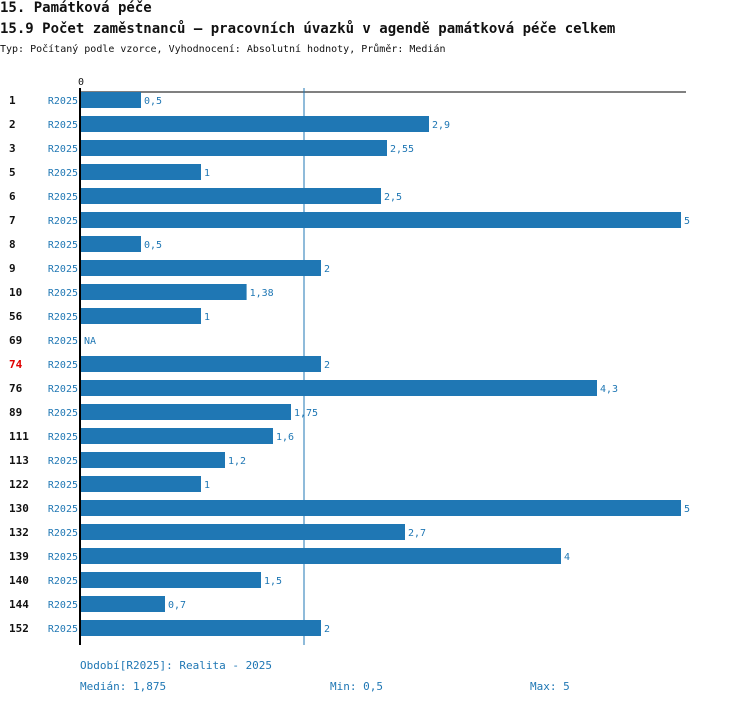 The image size is (750, 704). I want to click on row-id-label: 89, so click(15, 412).